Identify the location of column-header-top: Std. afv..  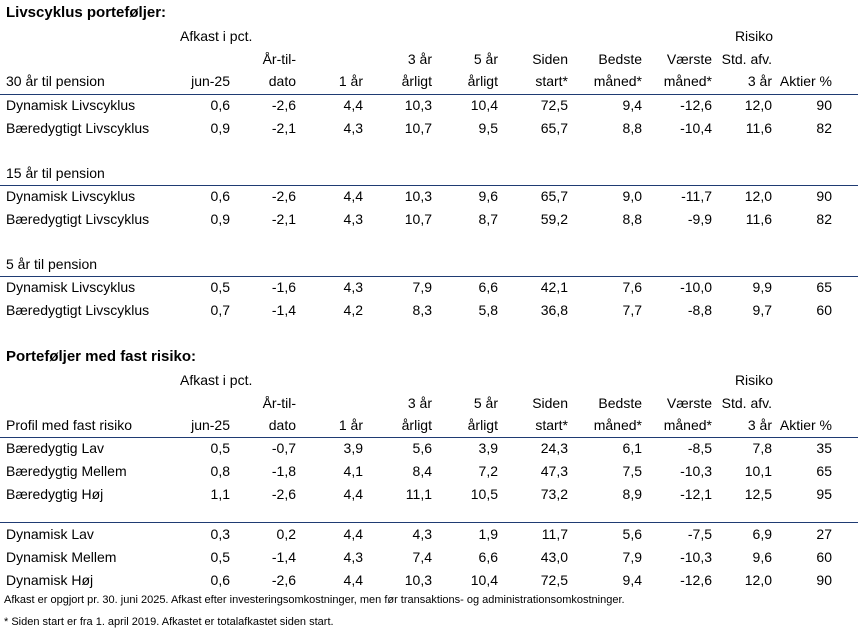
(746, 403).